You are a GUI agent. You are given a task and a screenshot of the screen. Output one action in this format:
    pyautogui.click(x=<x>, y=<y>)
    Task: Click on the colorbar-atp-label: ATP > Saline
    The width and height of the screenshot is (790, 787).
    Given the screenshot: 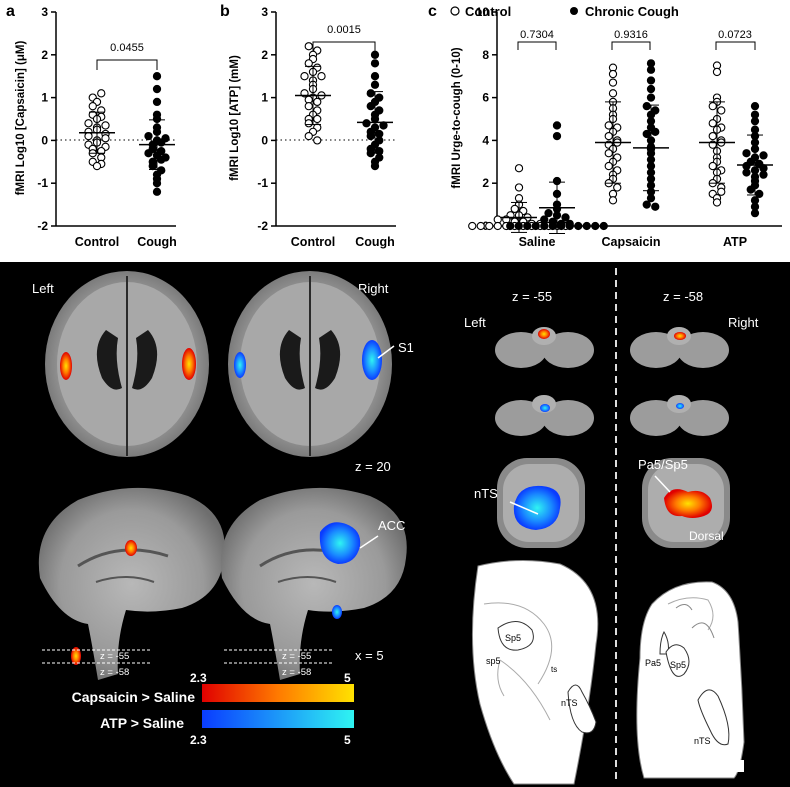 What is the action you would take?
    pyautogui.click(x=142, y=723)
    